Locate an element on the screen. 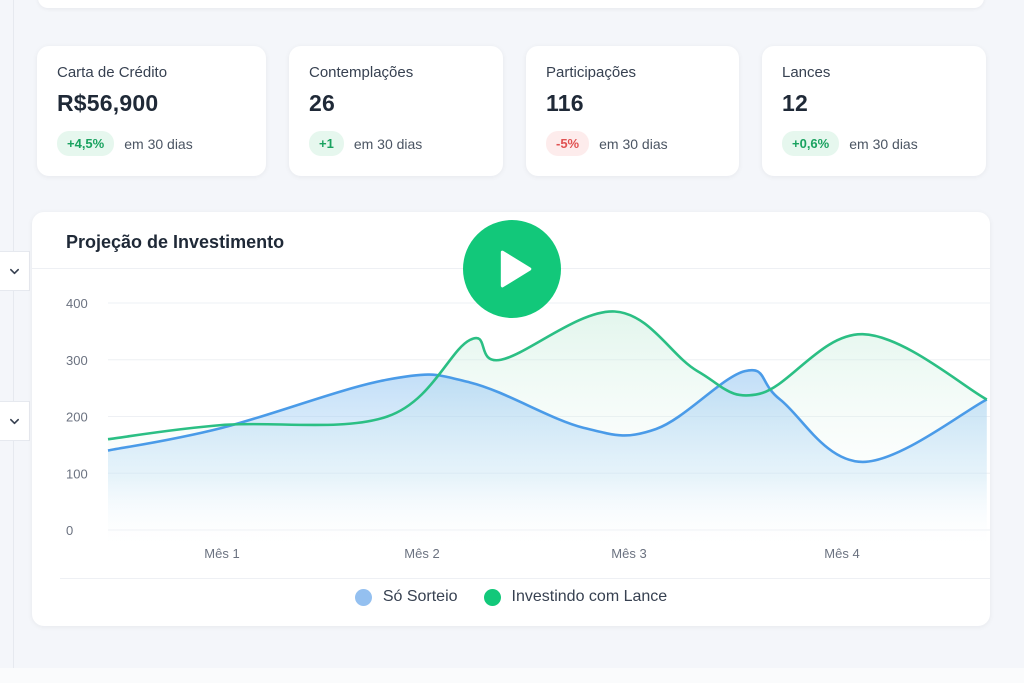 The height and width of the screenshot is (683, 1024). stat-change-badge: +1 is located at coordinates (326, 143).